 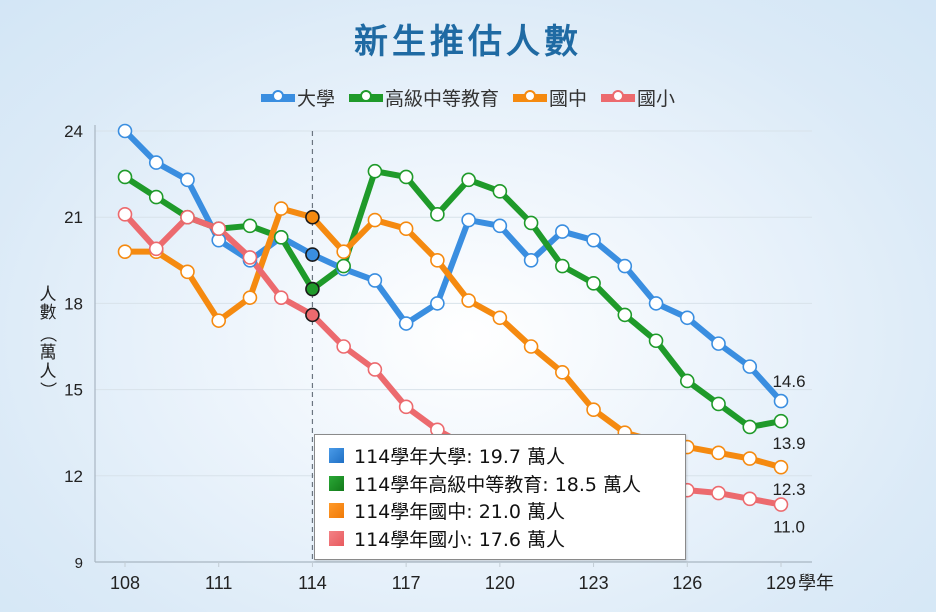 What do you see at coordinates (365, 96) in the screenshot?
I see `legend-marker-icon` at bounding box center [365, 96].